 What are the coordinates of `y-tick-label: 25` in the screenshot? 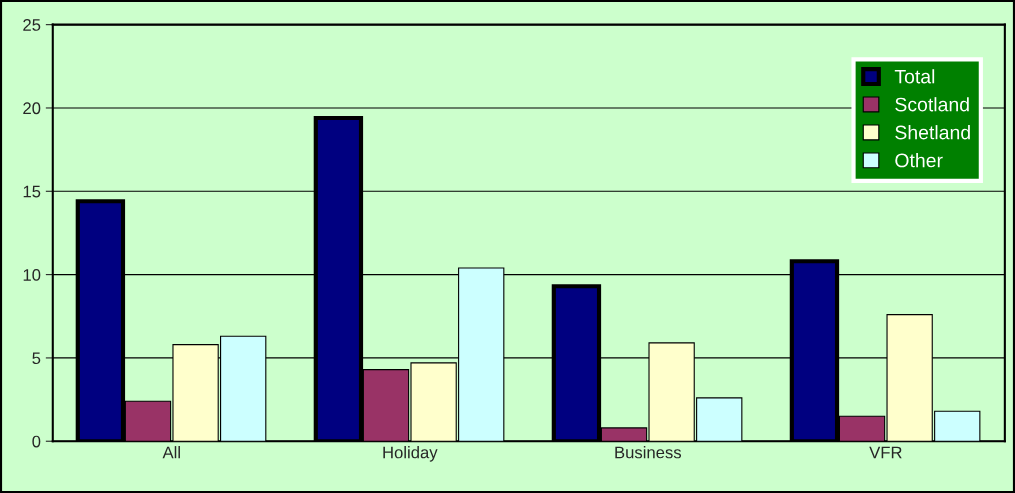 It's located at (32, 25).